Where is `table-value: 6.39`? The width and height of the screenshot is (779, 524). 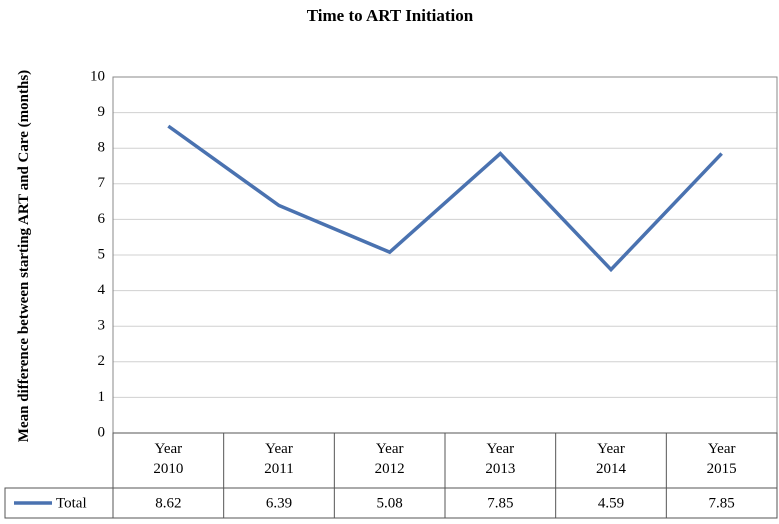 table-value: 6.39 is located at coordinates (279, 503).